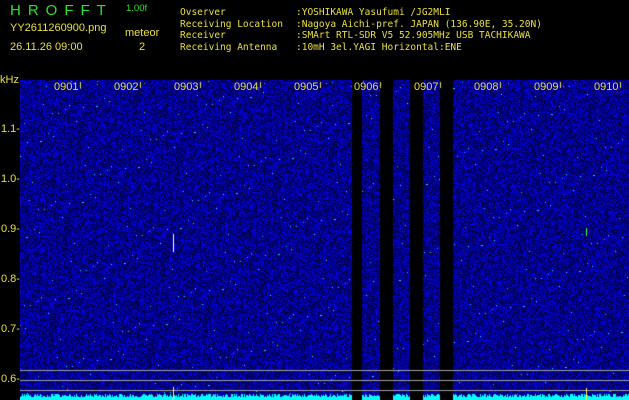 The image size is (629, 400). I want to click on y-tick-label: 0.8-, so click(10, 279).